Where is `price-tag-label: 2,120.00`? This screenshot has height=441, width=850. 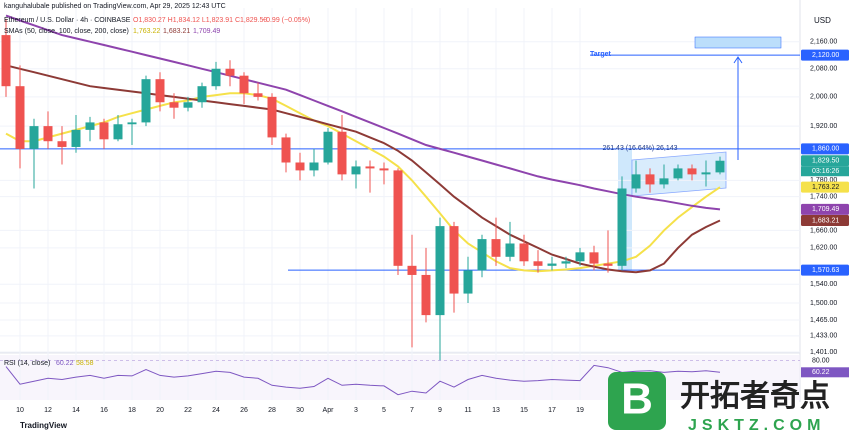
price-tag-label: 2,120.00 is located at coordinates (825, 55).